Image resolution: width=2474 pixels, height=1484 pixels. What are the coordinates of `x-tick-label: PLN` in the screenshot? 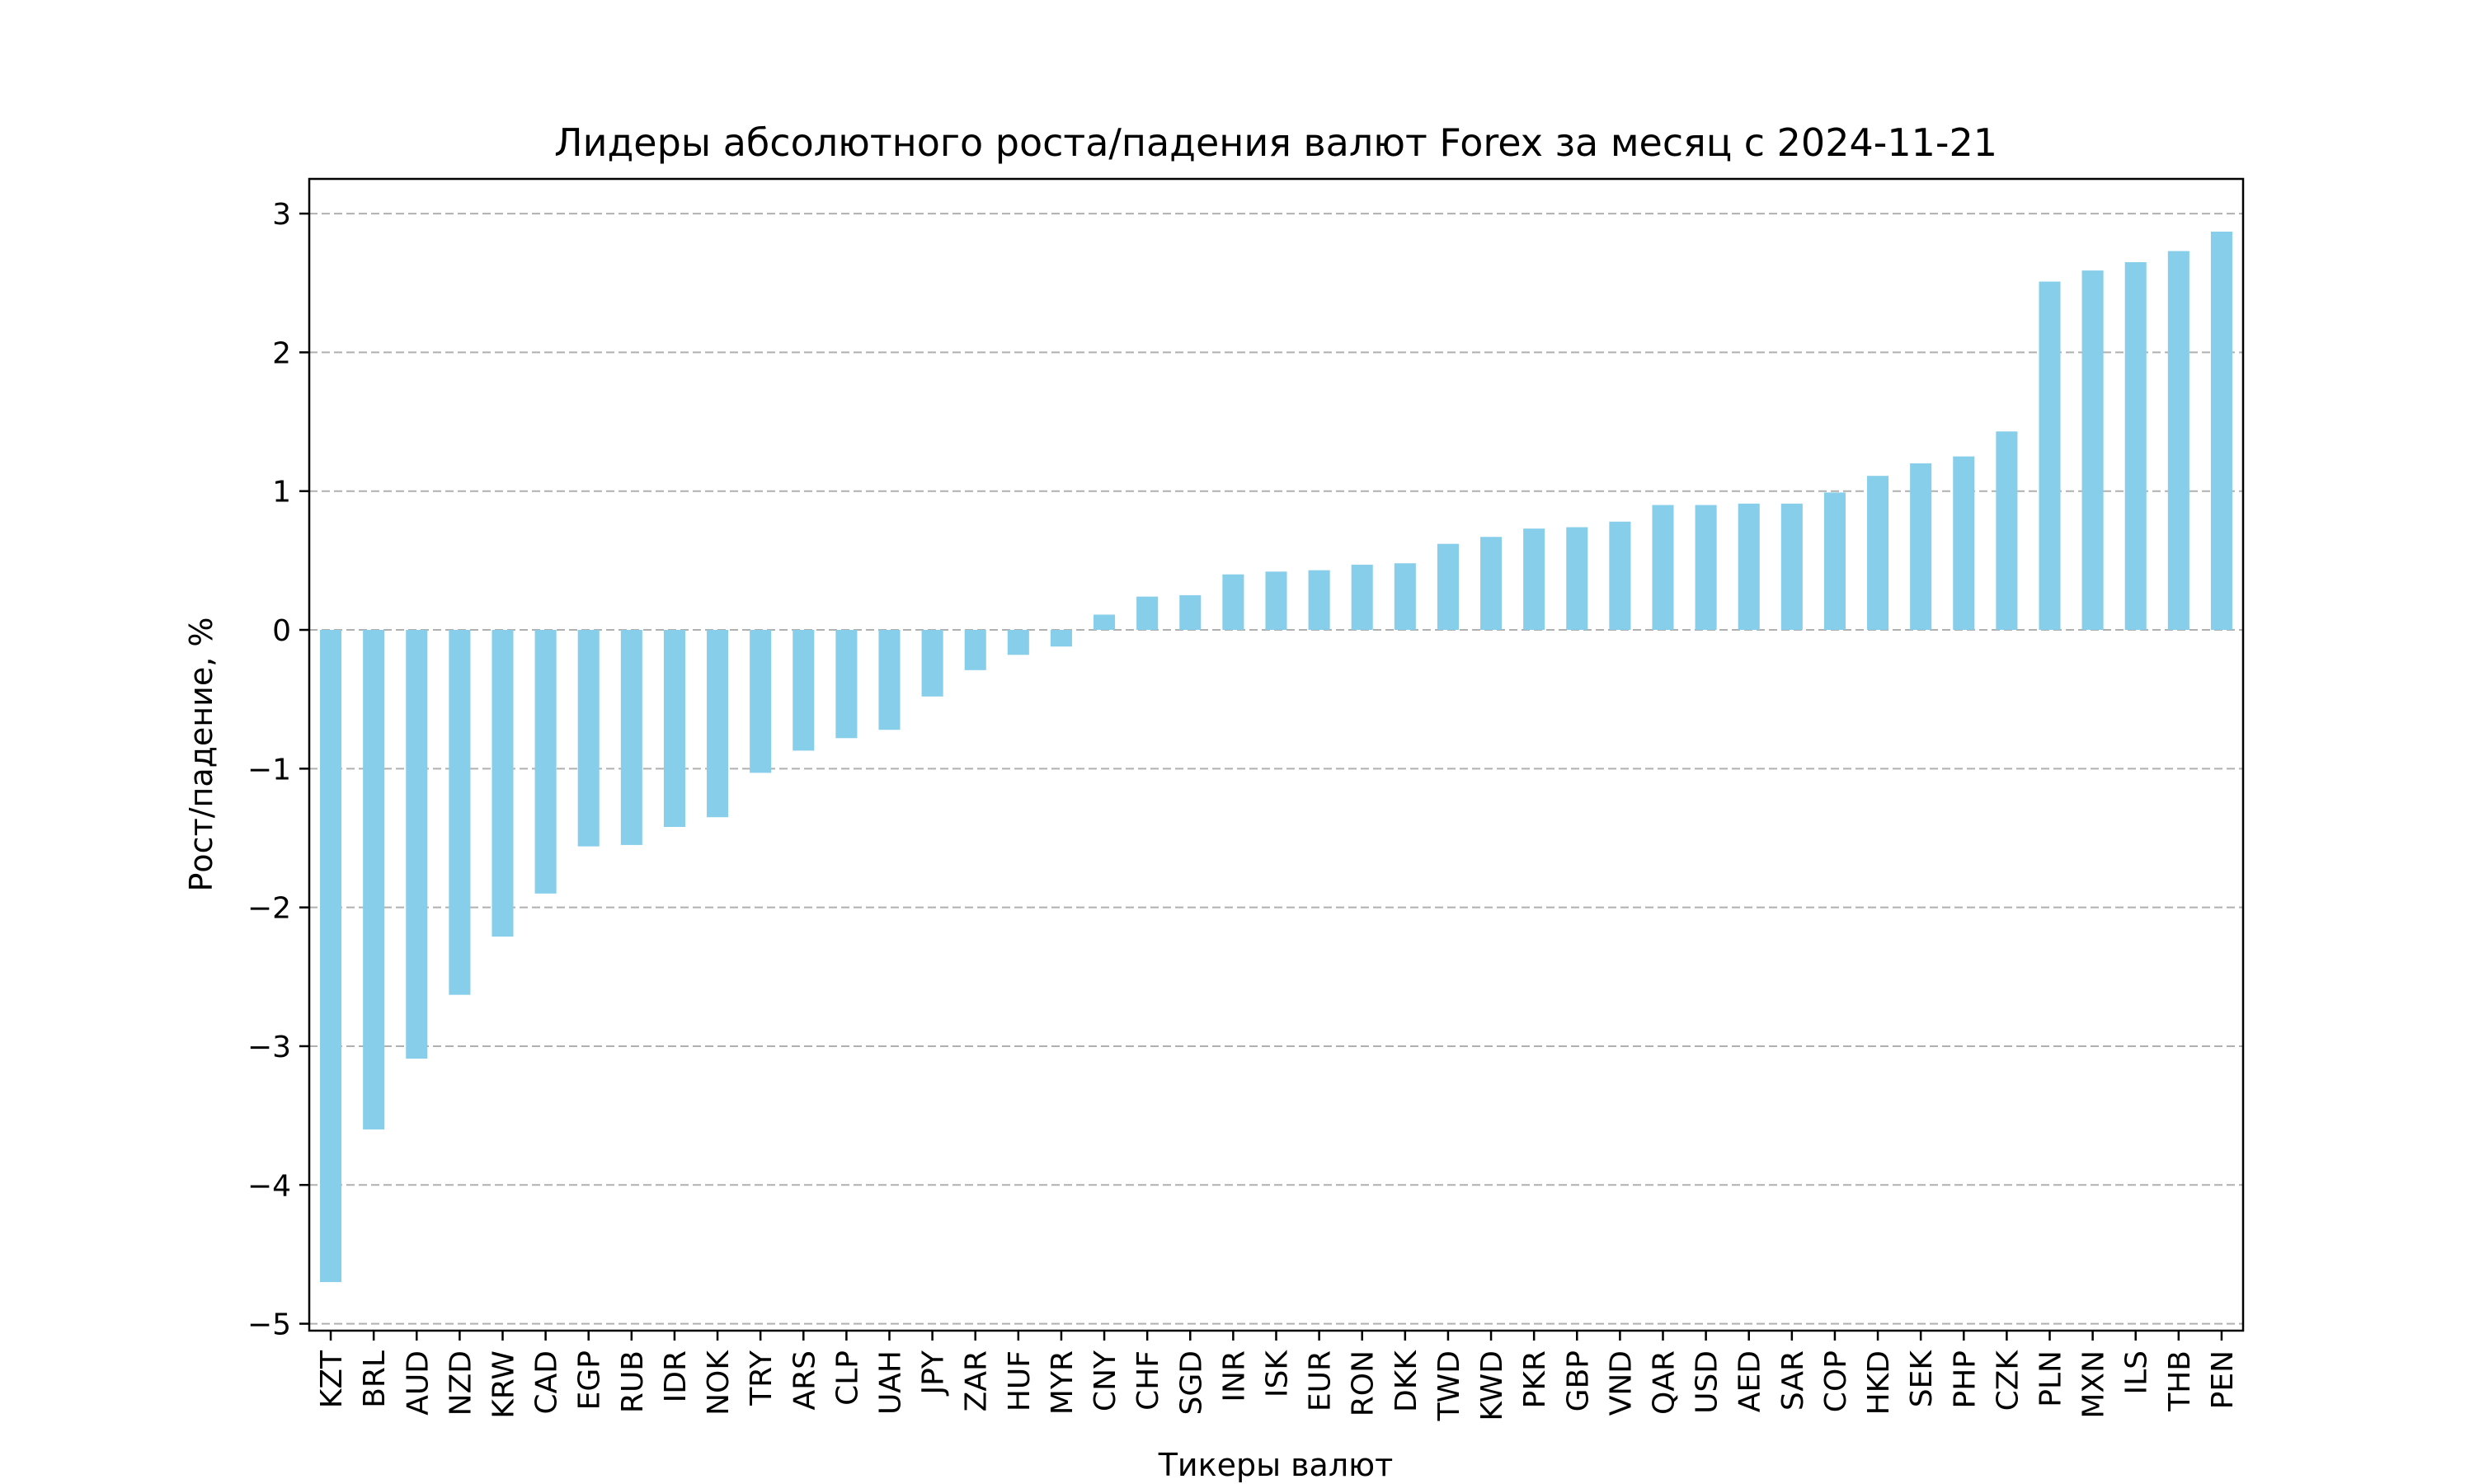 It's located at (2051, 1378).